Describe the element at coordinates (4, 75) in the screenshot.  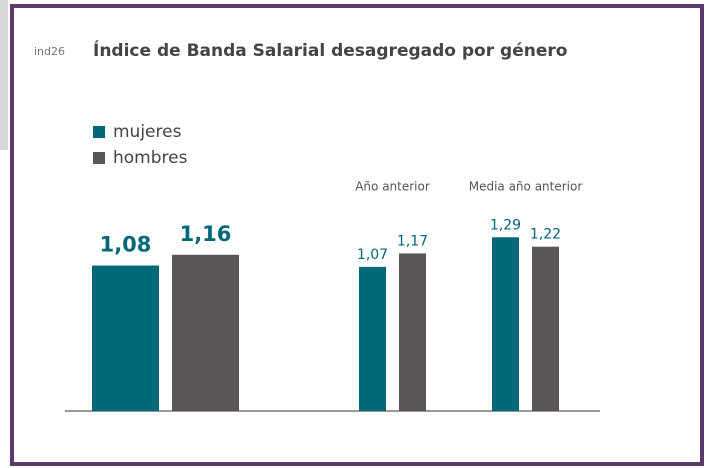
I see `side-strip` at that location.